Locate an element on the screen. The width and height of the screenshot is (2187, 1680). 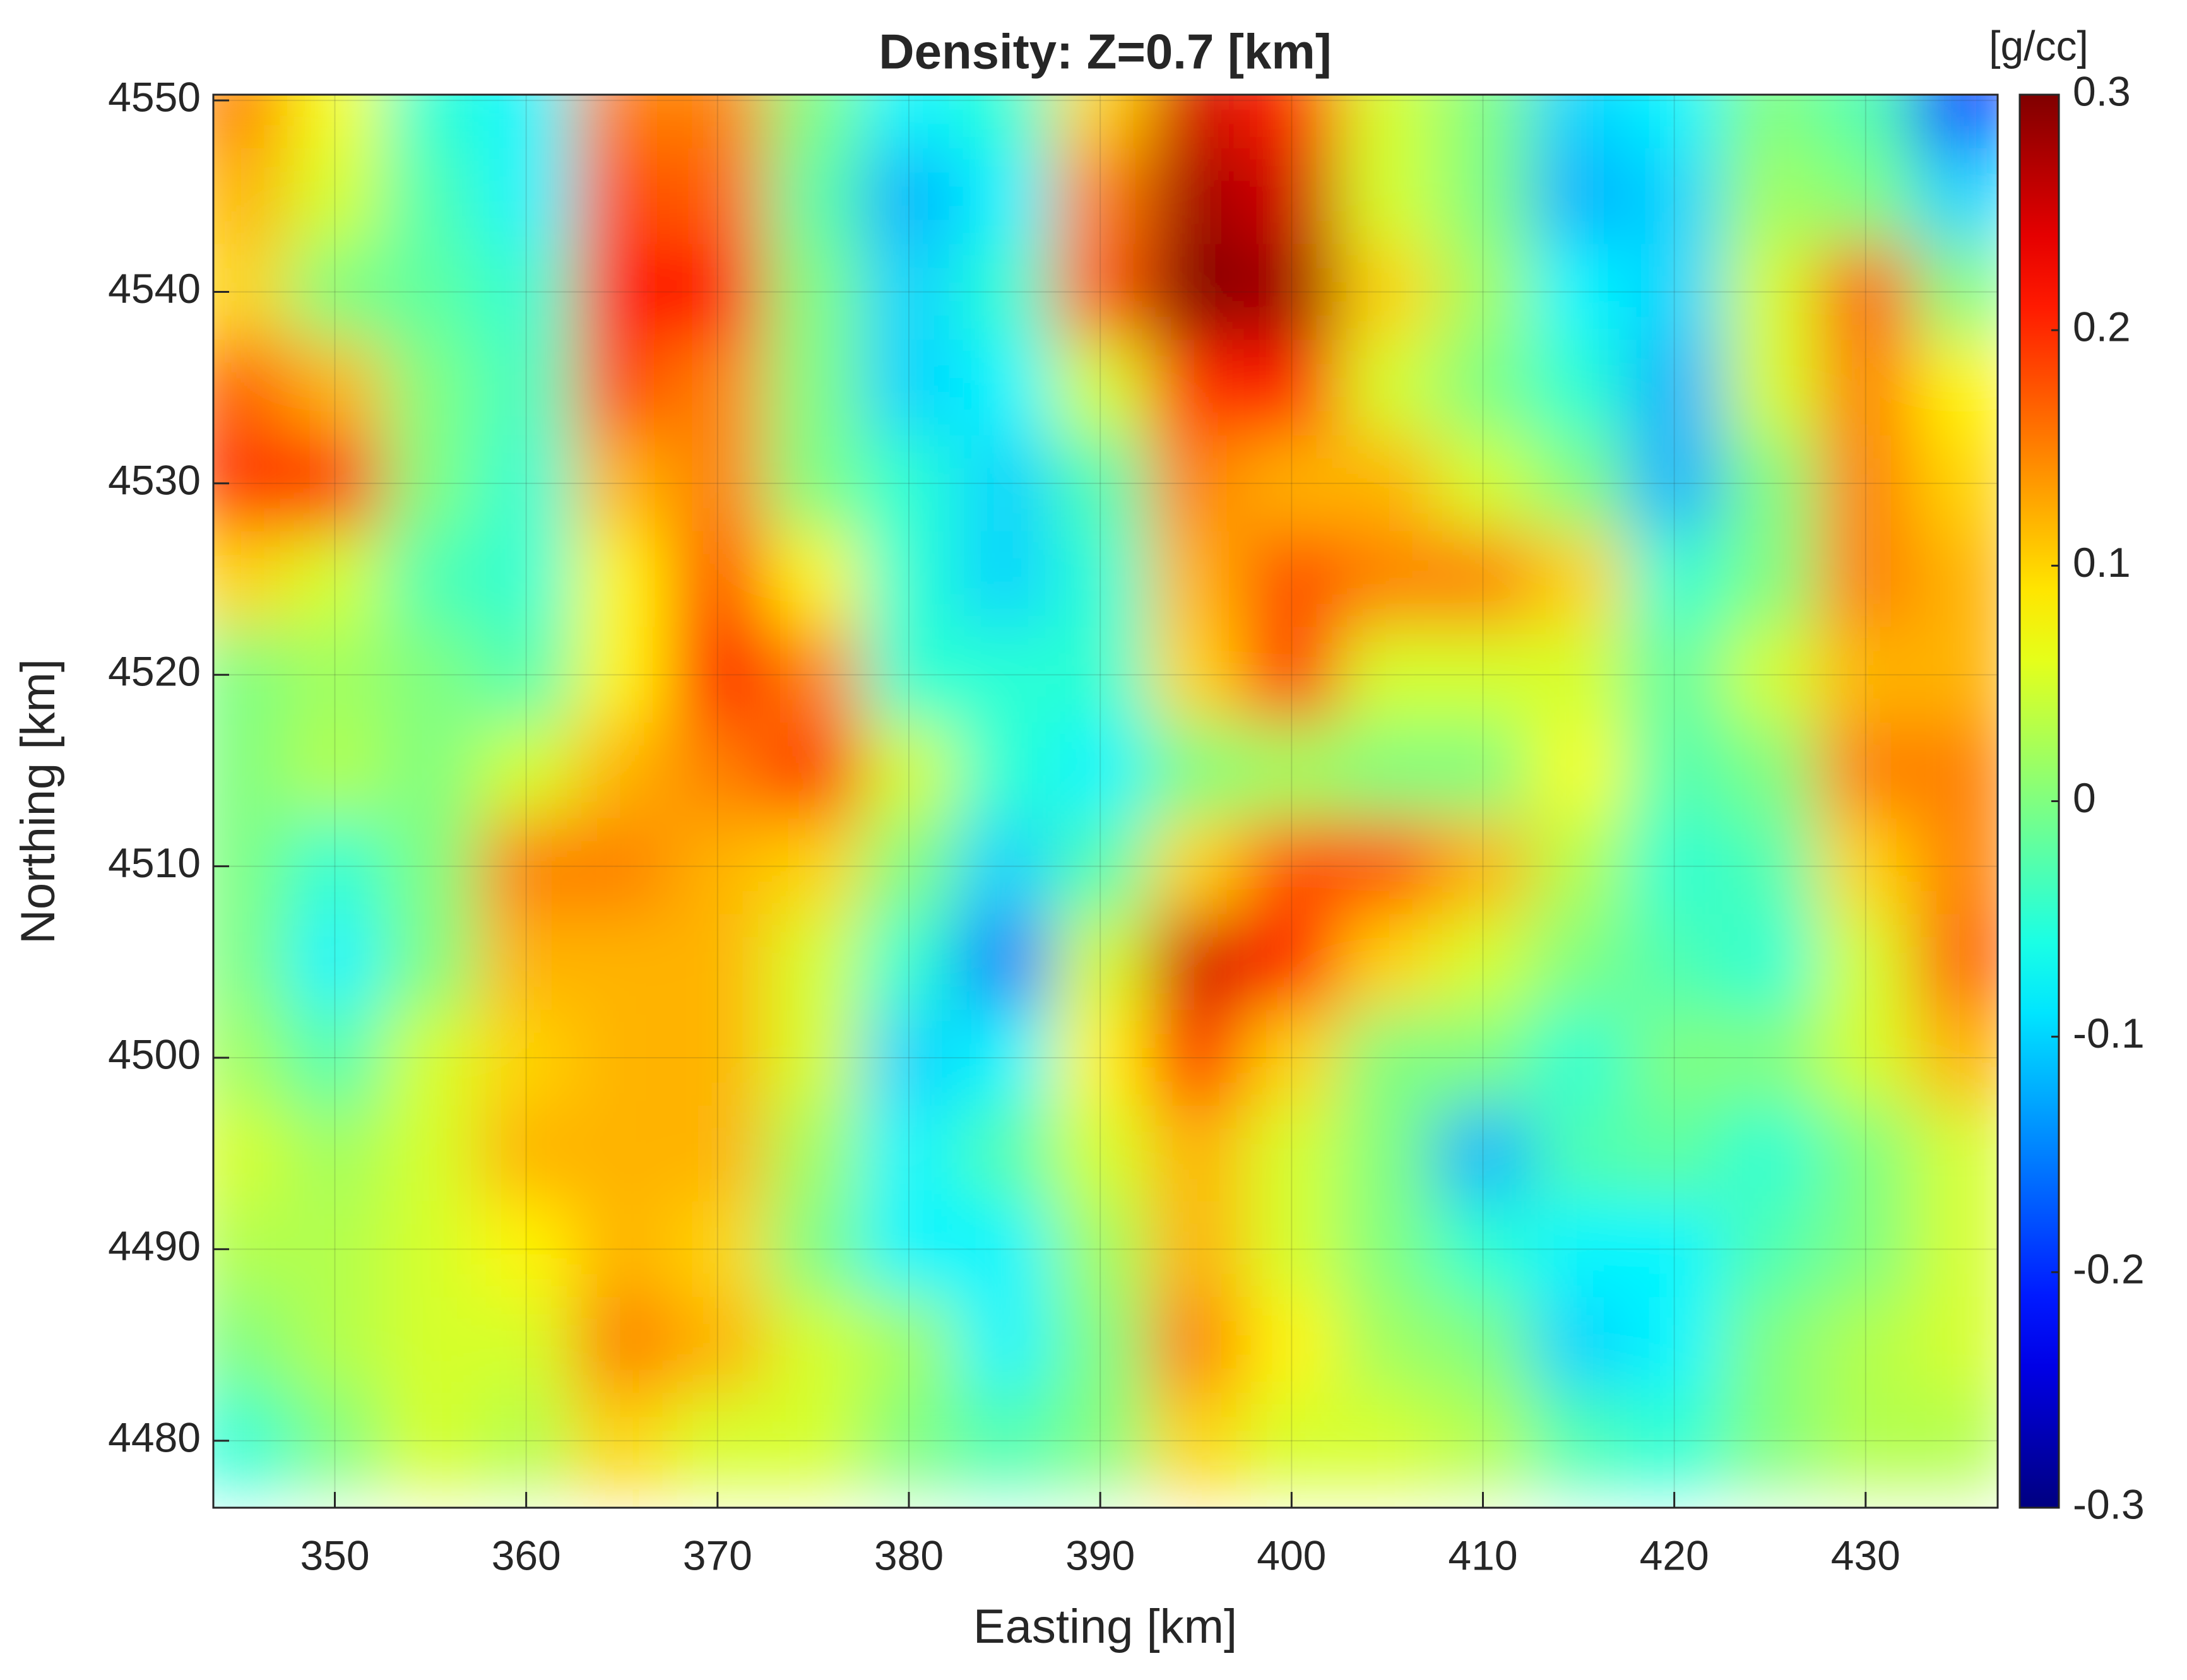
y-axis-label: Northing [km] is located at coordinates (38, 801).